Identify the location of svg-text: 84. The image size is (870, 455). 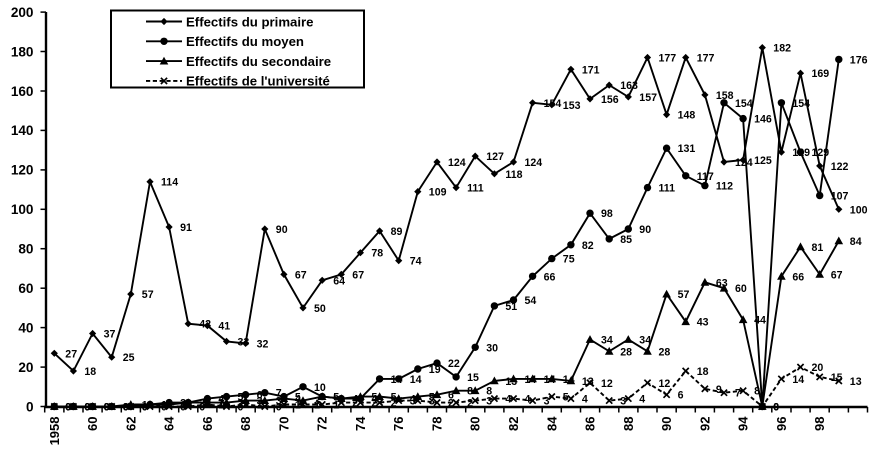
(551, 423).